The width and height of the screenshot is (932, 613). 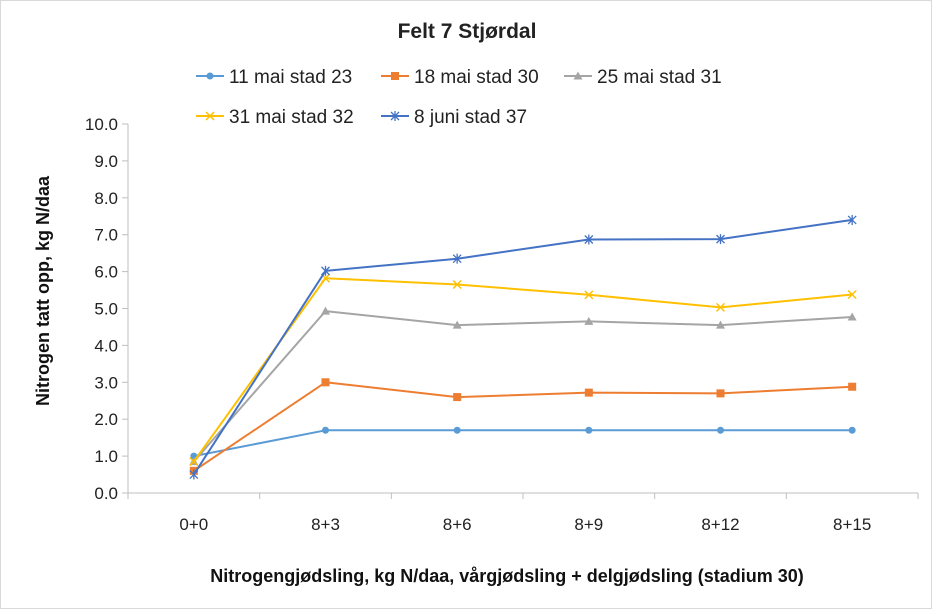 What do you see at coordinates (106, 493) in the screenshot?
I see `y-tick-label: 0.0` at bounding box center [106, 493].